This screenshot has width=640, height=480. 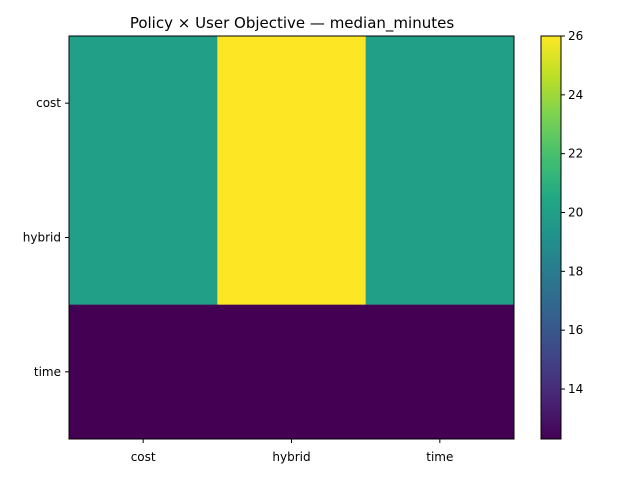 I want to click on heatmap-cell-hybrid-hybrid, so click(x=292, y=238).